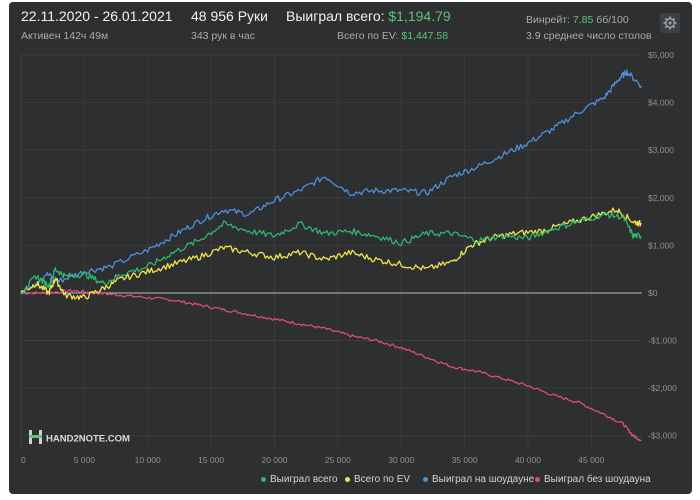 The image size is (700, 500). I want to click on x-tick-label: 30 000, so click(401, 460).